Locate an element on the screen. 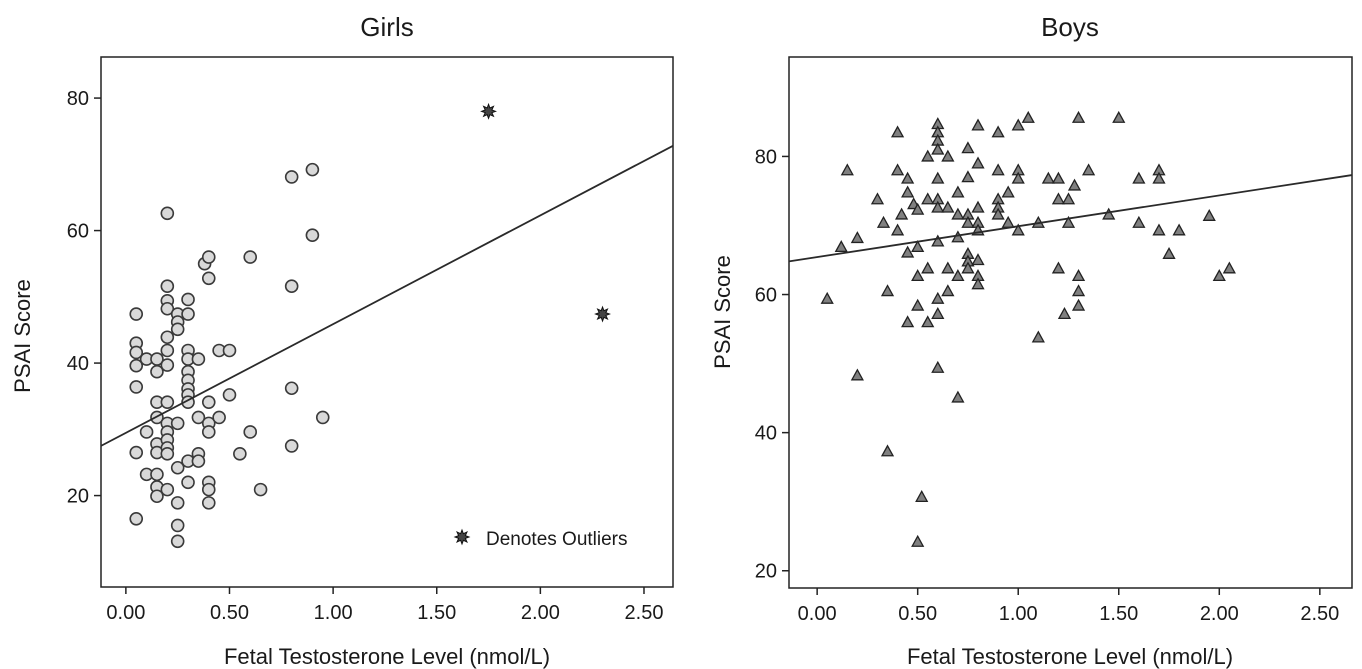  boys-x-tick-label: 0.50 is located at coordinates (917, 614).